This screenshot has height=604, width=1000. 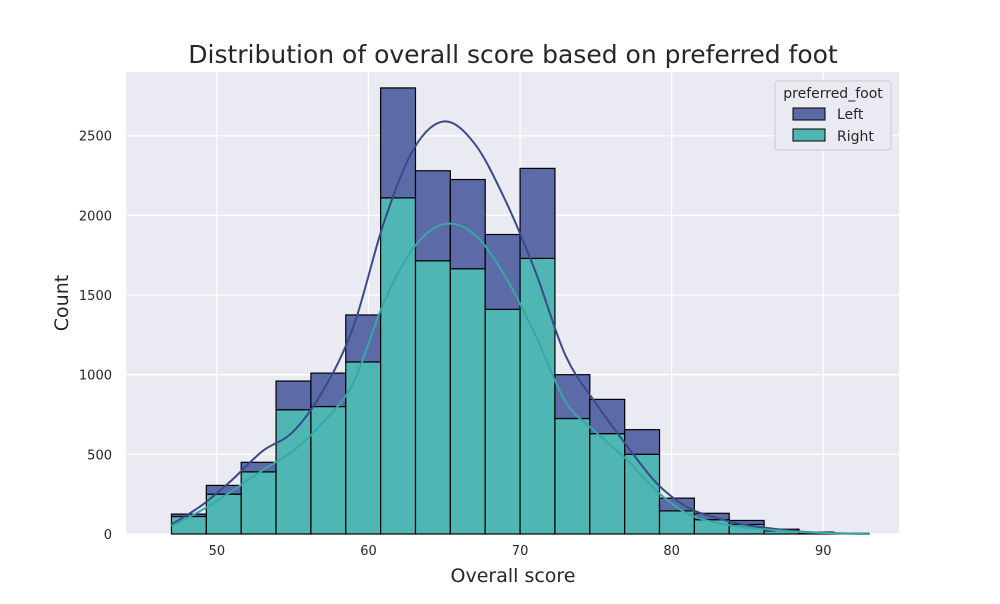 I want to click on legend-label-right: Right, so click(x=855, y=137).